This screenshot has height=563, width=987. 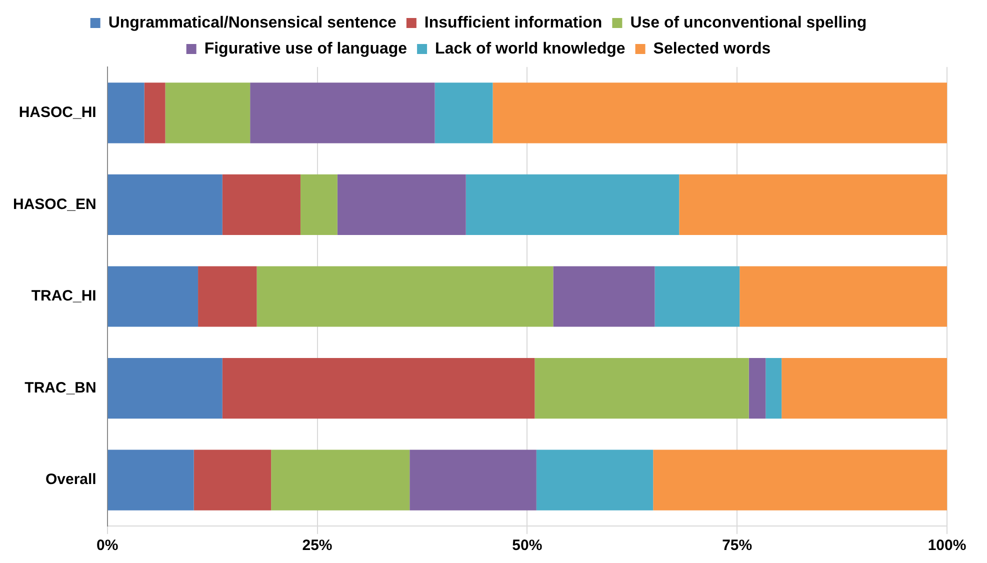 I want to click on x-tick-label: 75%, so click(x=737, y=545).